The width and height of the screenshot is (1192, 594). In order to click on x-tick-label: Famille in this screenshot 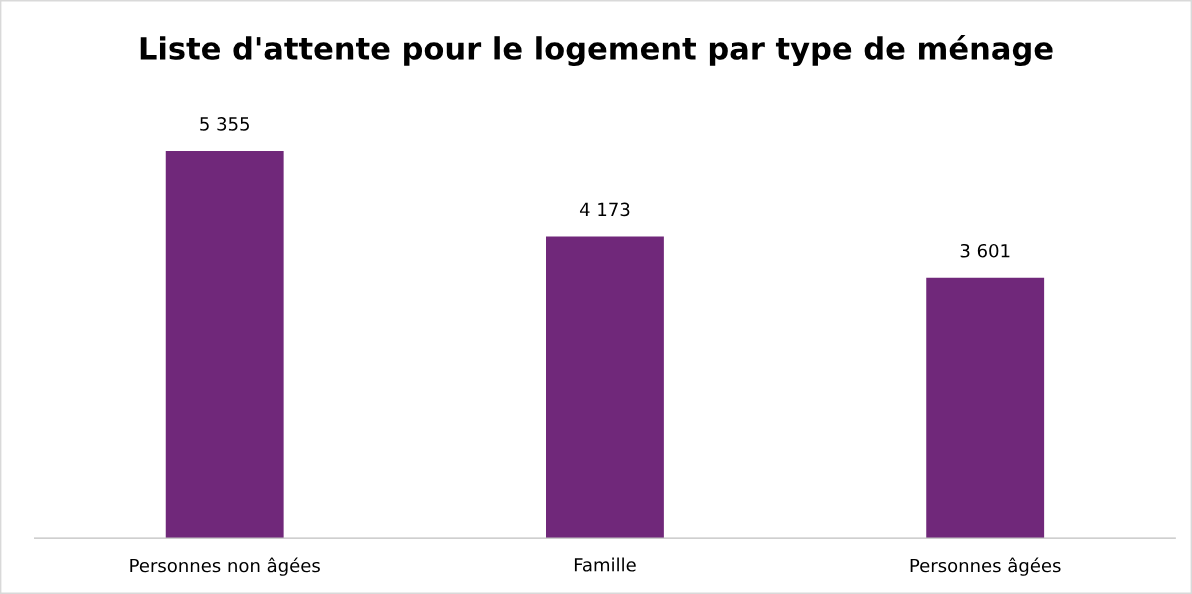, I will do `click(605, 564)`.